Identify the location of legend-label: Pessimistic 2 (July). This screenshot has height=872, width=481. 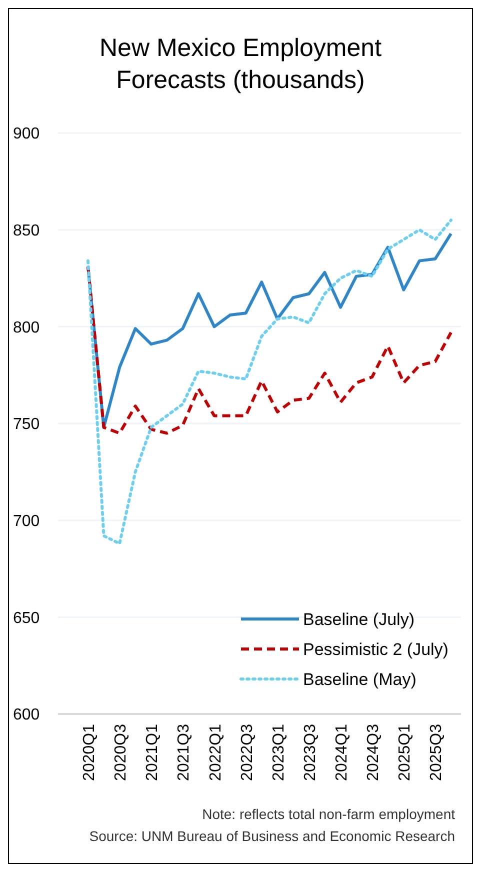
(375, 649).